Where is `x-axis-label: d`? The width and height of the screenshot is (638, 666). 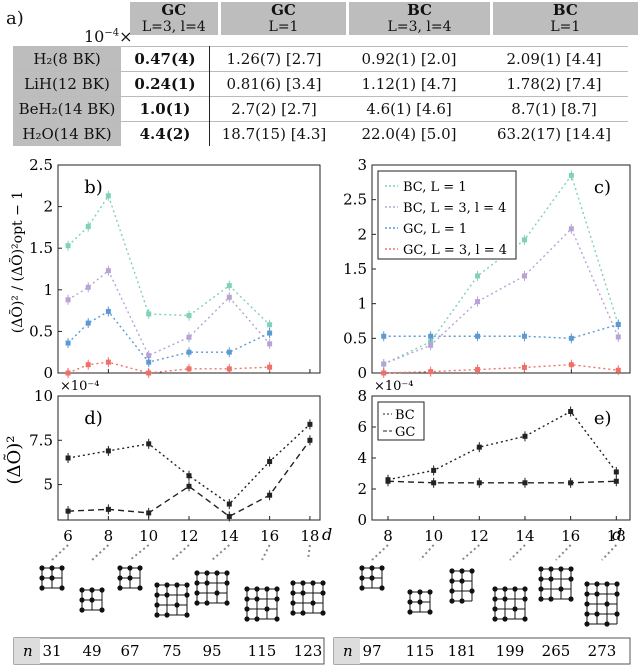 x-axis-label: d is located at coordinates (617, 534).